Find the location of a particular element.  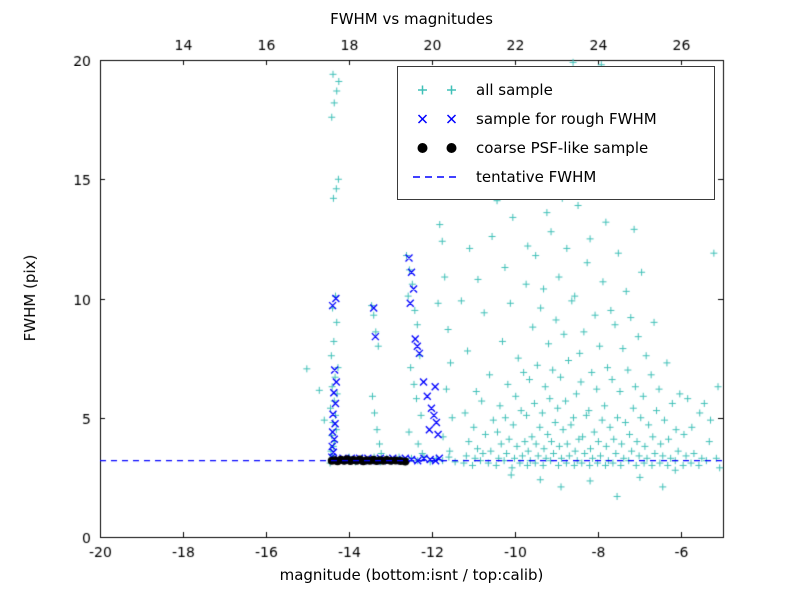

legend-label: tentative FWHM is located at coordinates (536, 176).